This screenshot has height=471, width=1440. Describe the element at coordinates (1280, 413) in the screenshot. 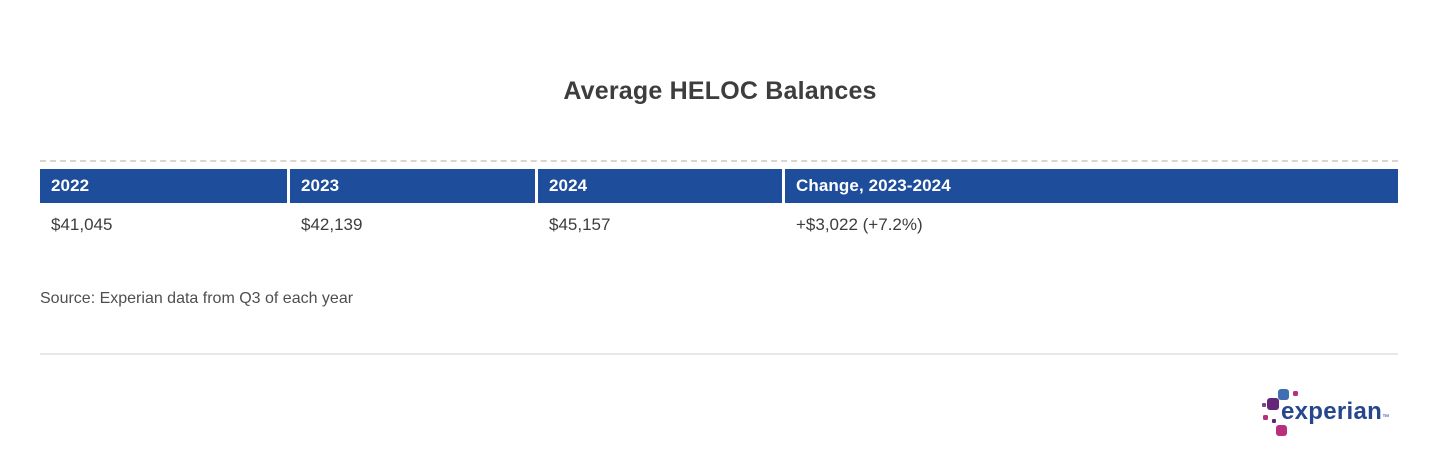

I see `experian-mark-icon` at that location.